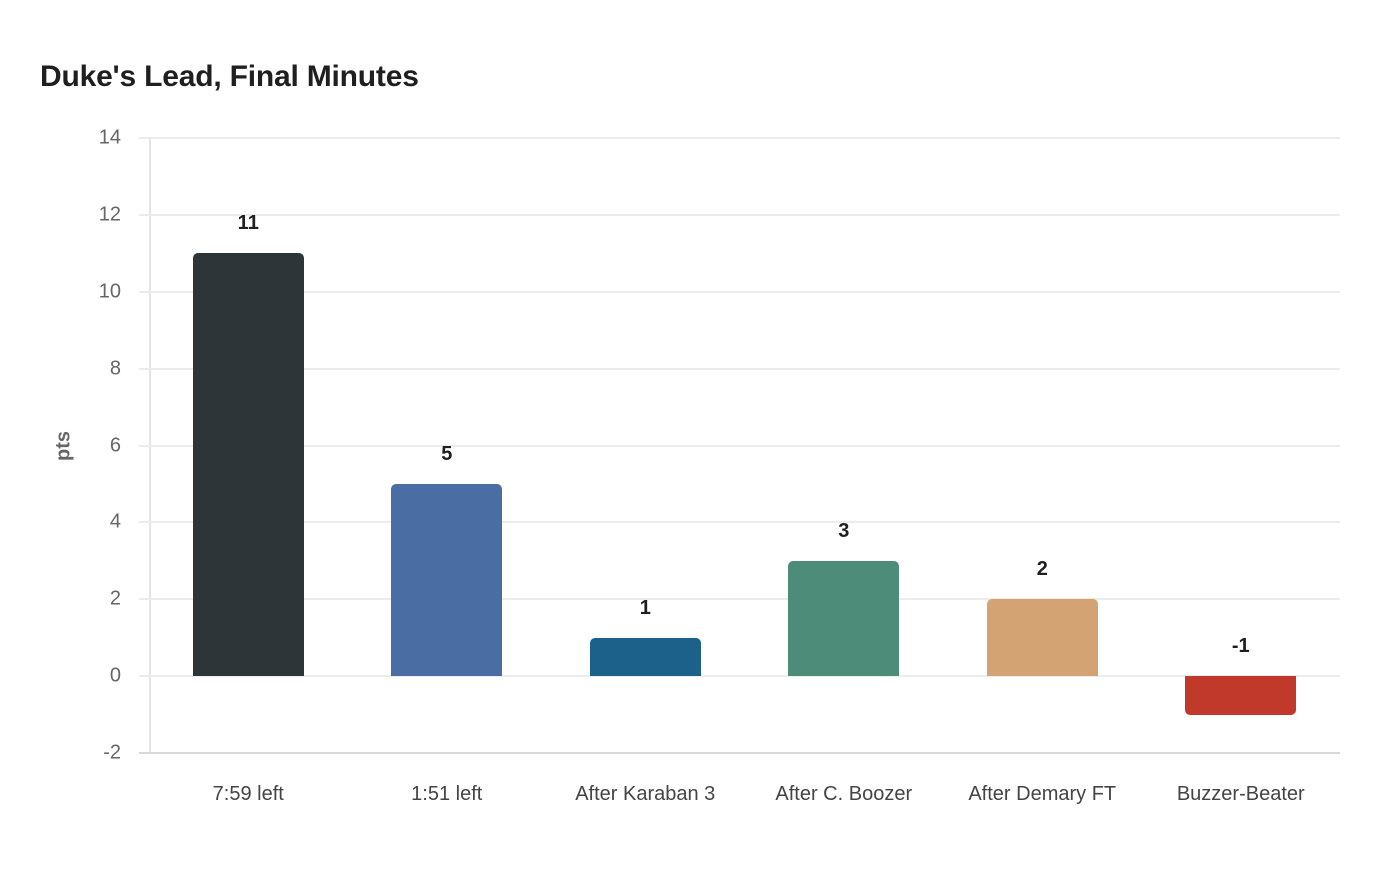  What do you see at coordinates (115, 368) in the screenshot?
I see `y-tick-label: 8` at bounding box center [115, 368].